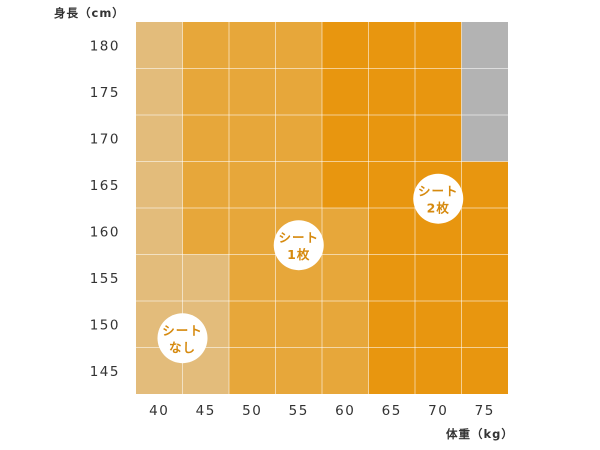 Image resolution: width=600 pixels, height=450 pixels. I want to click on x-axis-ticks: 40 45 50 55 60 65 70 75, so click(322, 411).